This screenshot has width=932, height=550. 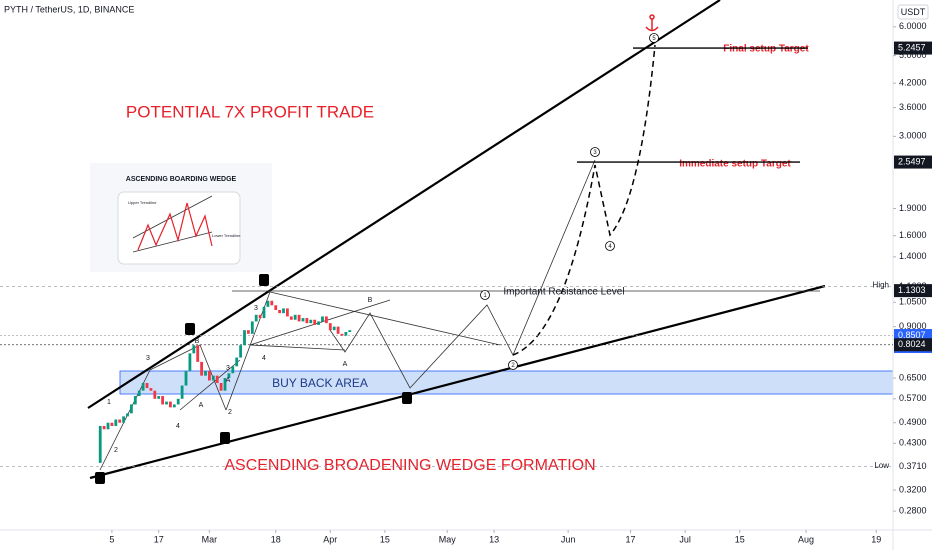 What do you see at coordinates (913, 107) in the screenshot?
I see `y-tick-label: 3.6000` at bounding box center [913, 107].